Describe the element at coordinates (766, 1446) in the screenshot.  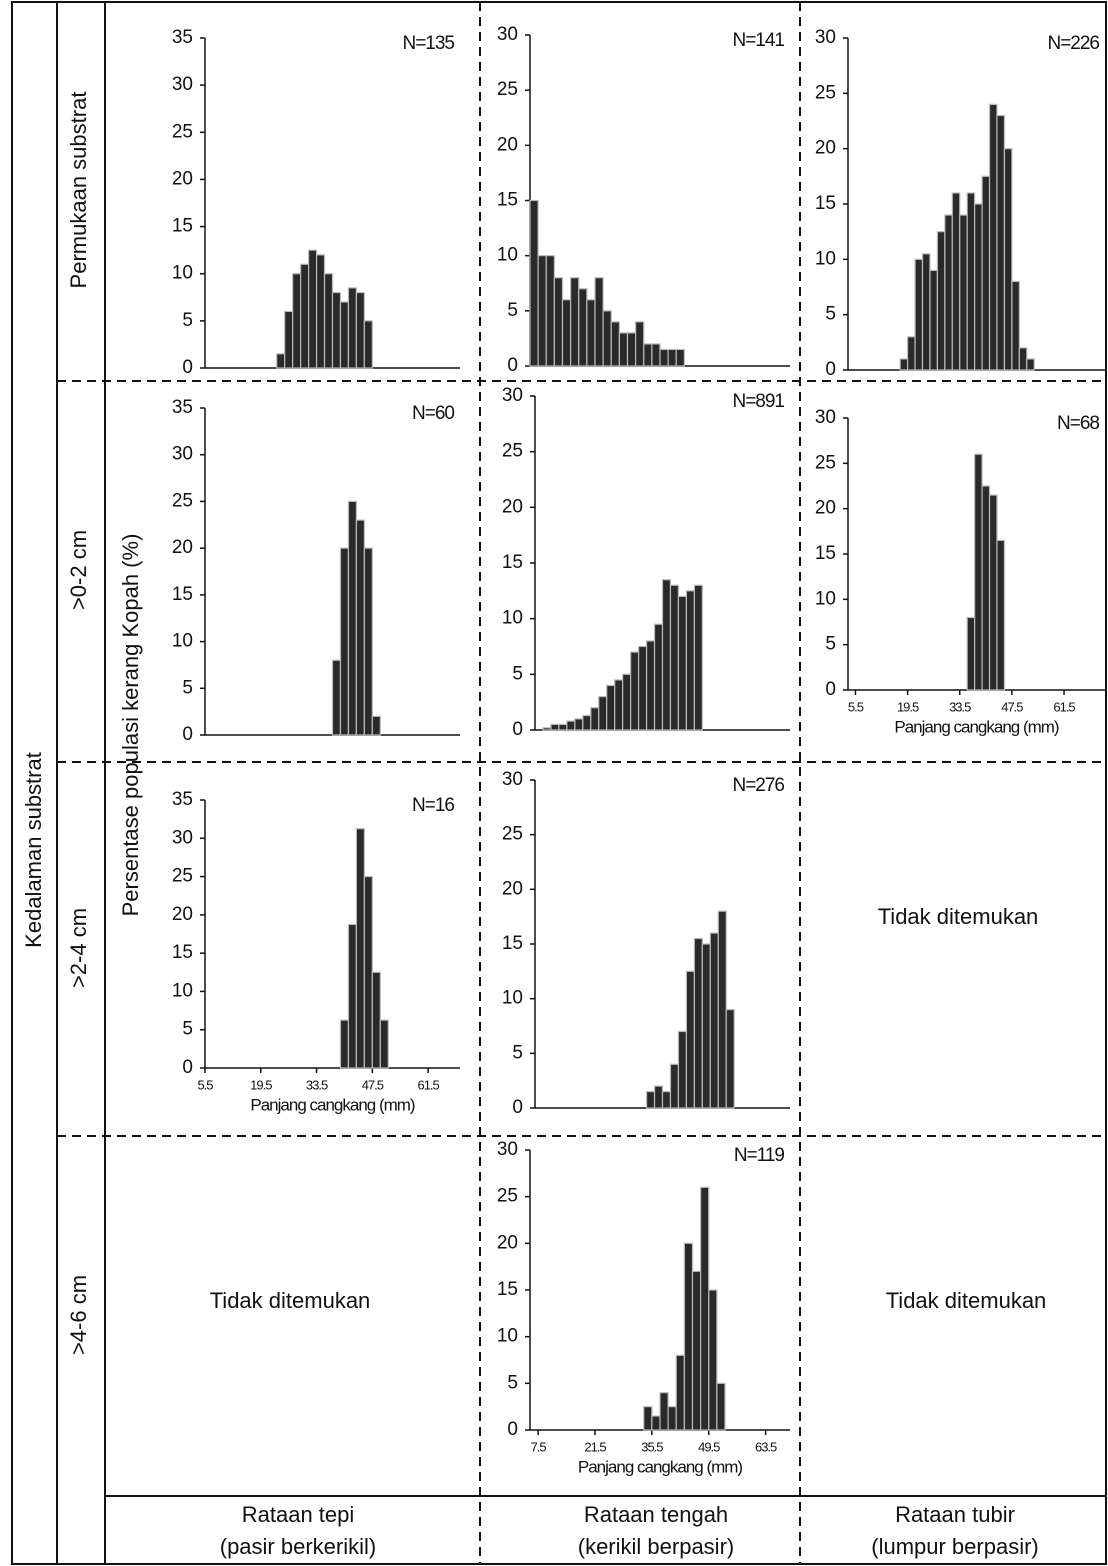
I see `x-tick-label: 63.5` at that location.